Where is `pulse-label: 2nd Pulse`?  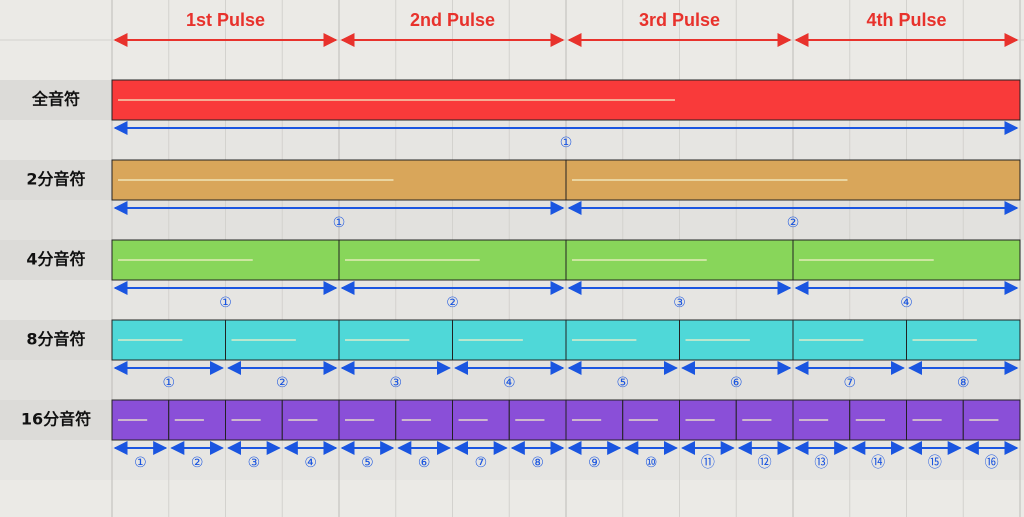
pulse-label: 2nd Pulse is located at coordinates (452, 20).